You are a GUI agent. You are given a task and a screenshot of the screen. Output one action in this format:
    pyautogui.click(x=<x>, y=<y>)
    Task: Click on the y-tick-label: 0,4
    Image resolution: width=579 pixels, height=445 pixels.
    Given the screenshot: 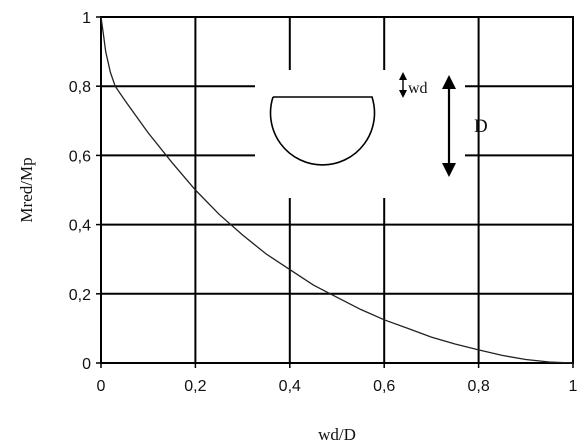 What is the action you would take?
    pyautogui.click(x=80, y=226)
    